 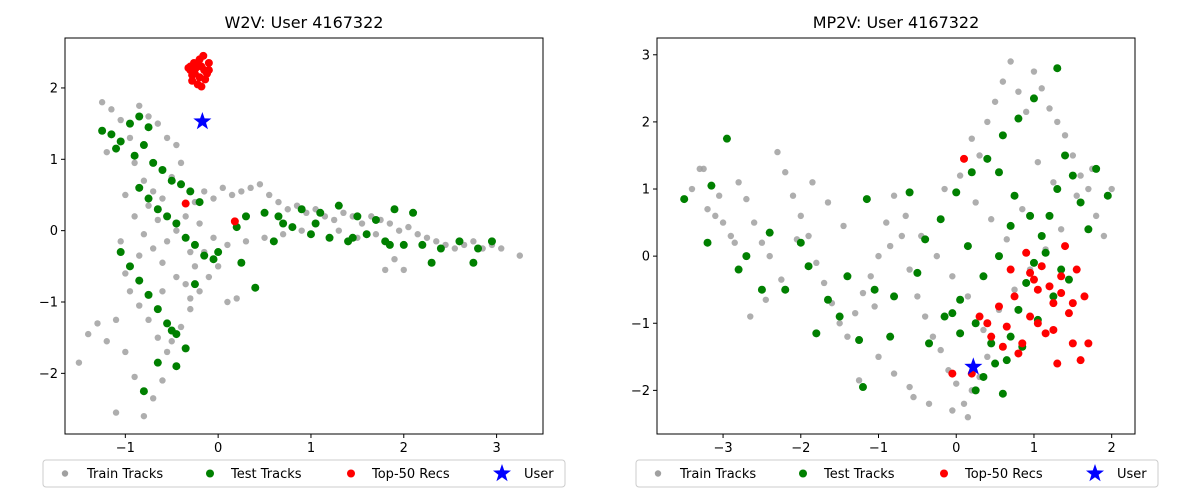 I want to click on w2v-ytick-label-3: 1, so click(x=54, y=160).